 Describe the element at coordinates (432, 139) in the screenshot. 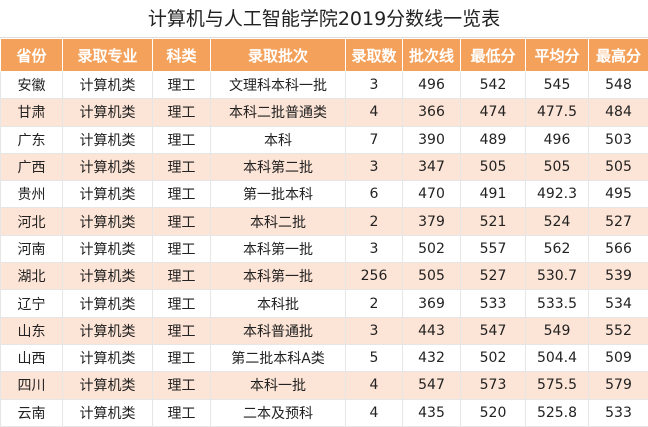

I see `table-cell: 390` at that location.